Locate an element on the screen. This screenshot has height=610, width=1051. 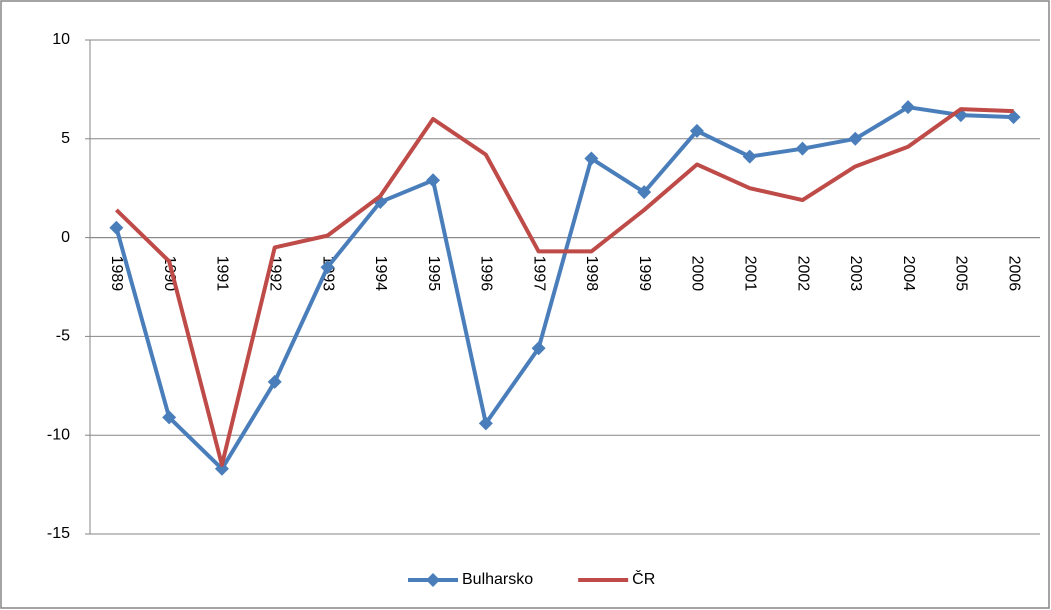
x-tick-label: 1994 is located at coordinates (380, 274).